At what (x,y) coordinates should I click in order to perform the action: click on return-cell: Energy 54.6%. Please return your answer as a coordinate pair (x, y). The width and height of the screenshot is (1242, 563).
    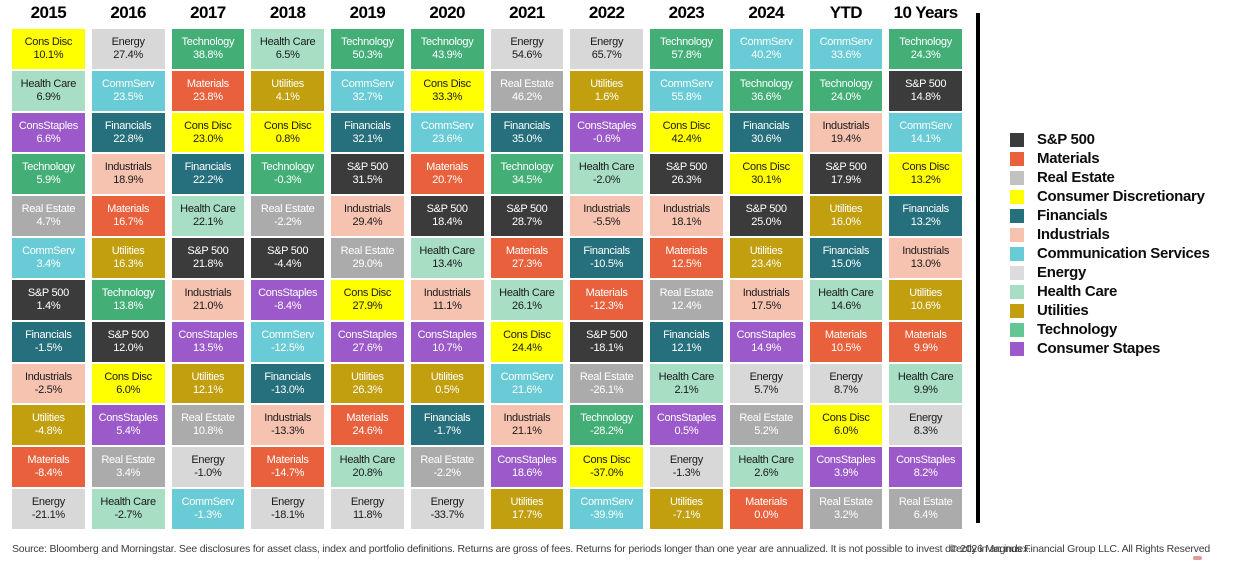
    Looking at the image, I should click on (527, 49).